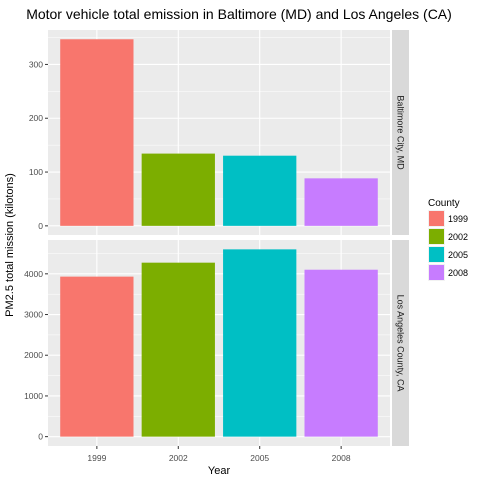  What do you see at coordinates (436, 236) in the screenshot?
I see `legend-key-2002` at bounding box center [436, 236].